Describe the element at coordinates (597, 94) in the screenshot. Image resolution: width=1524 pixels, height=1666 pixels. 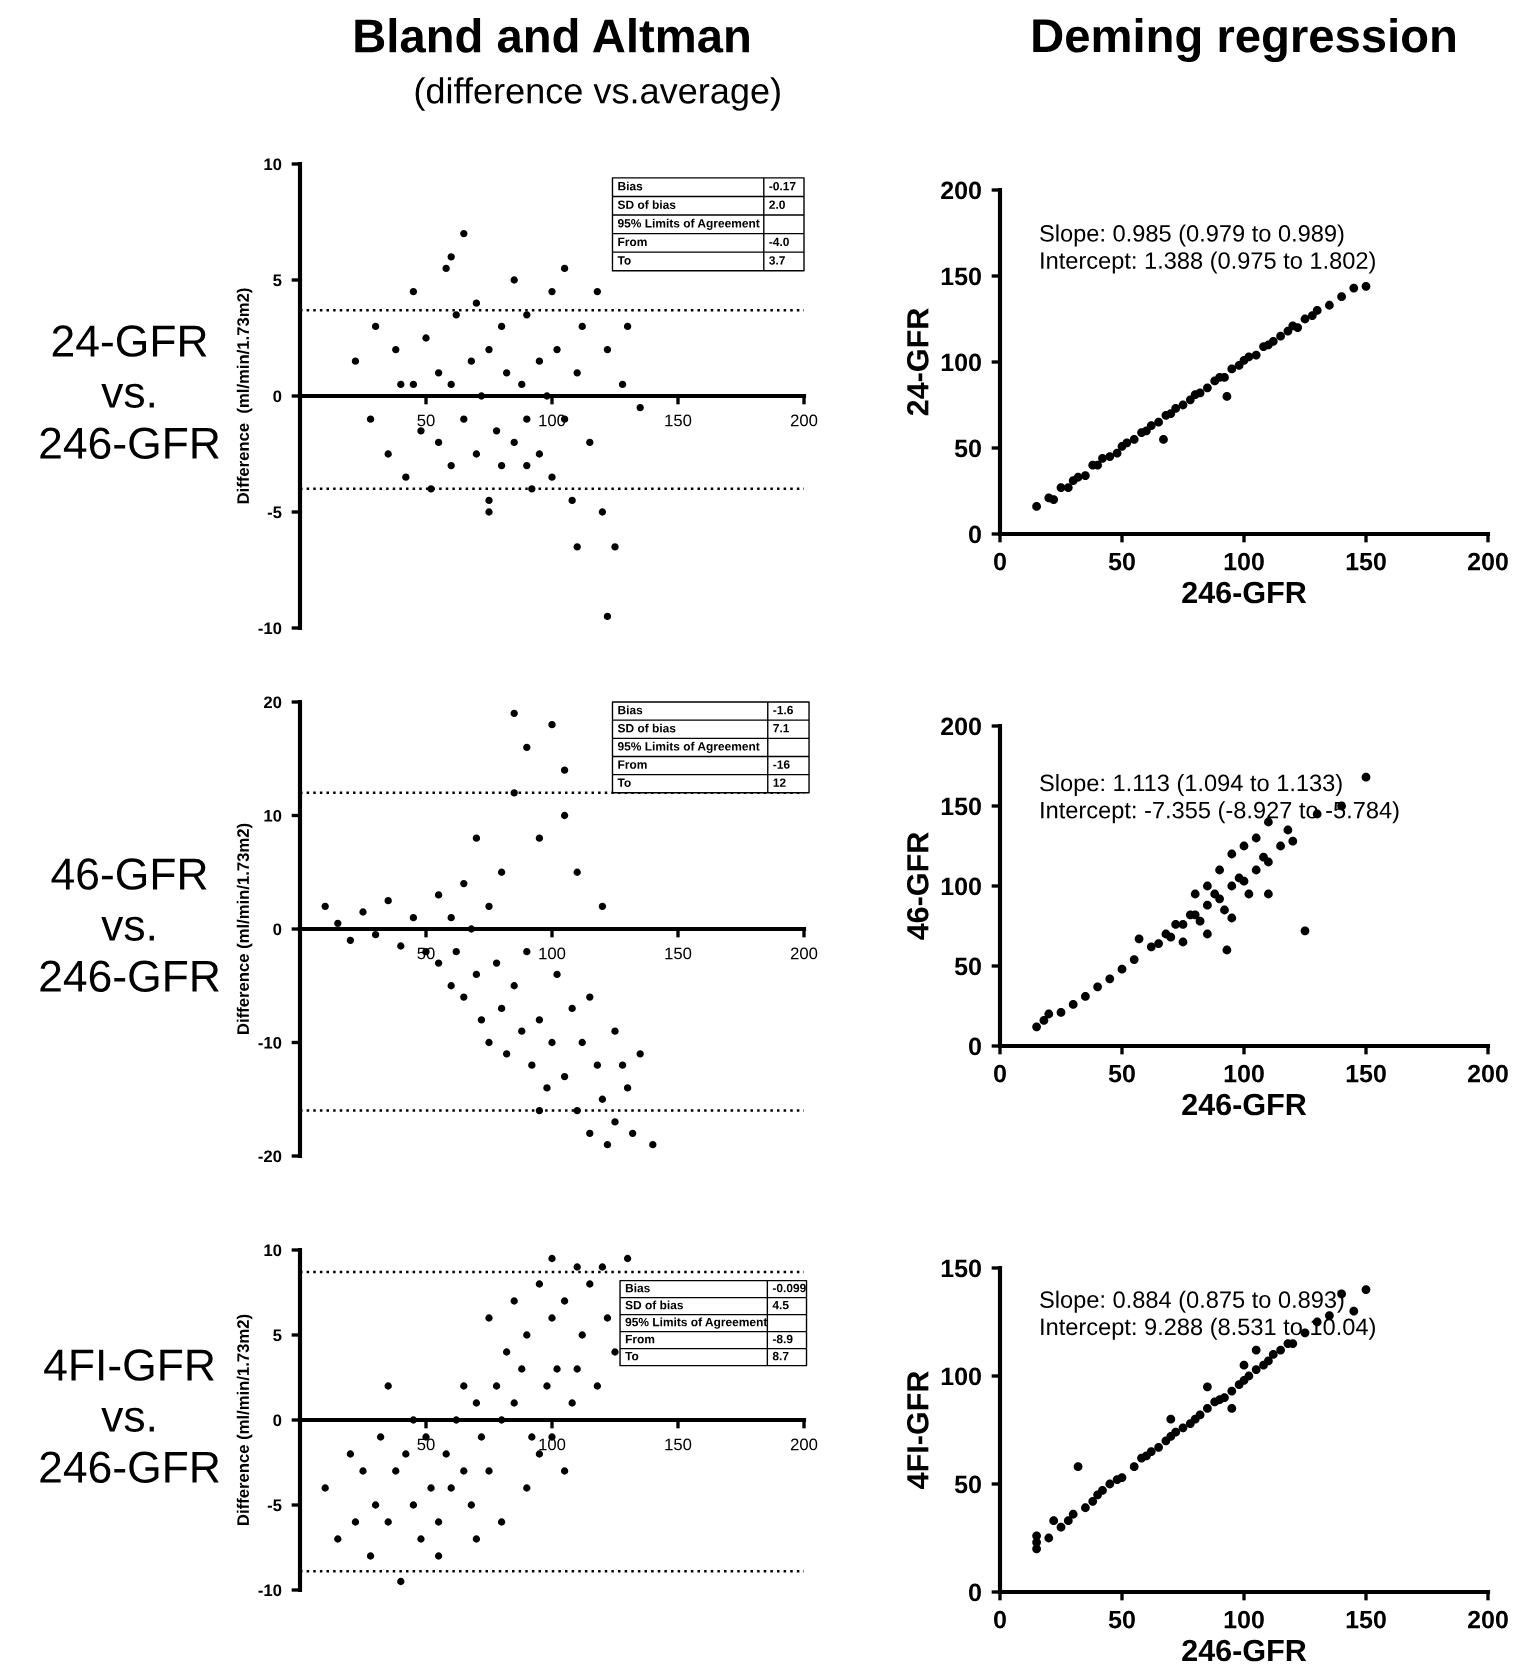
I see `chart-subtitle: (difference vs.average)` at that location.